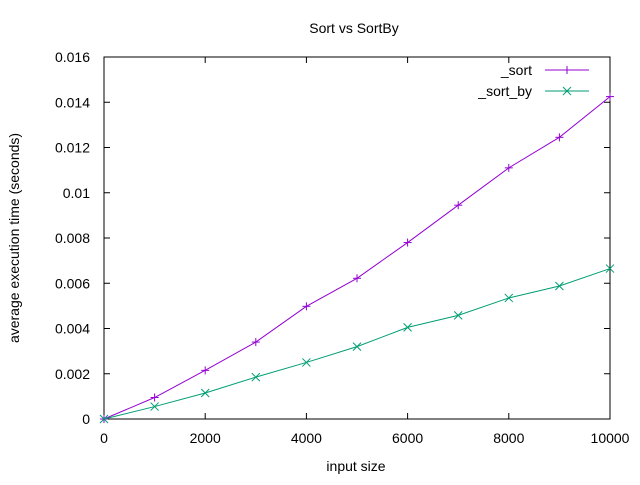  What do you see at coordinates (205, 438) in the screenshot?
I see `x-tick-label: 2000` at bounding box center [205, 438].